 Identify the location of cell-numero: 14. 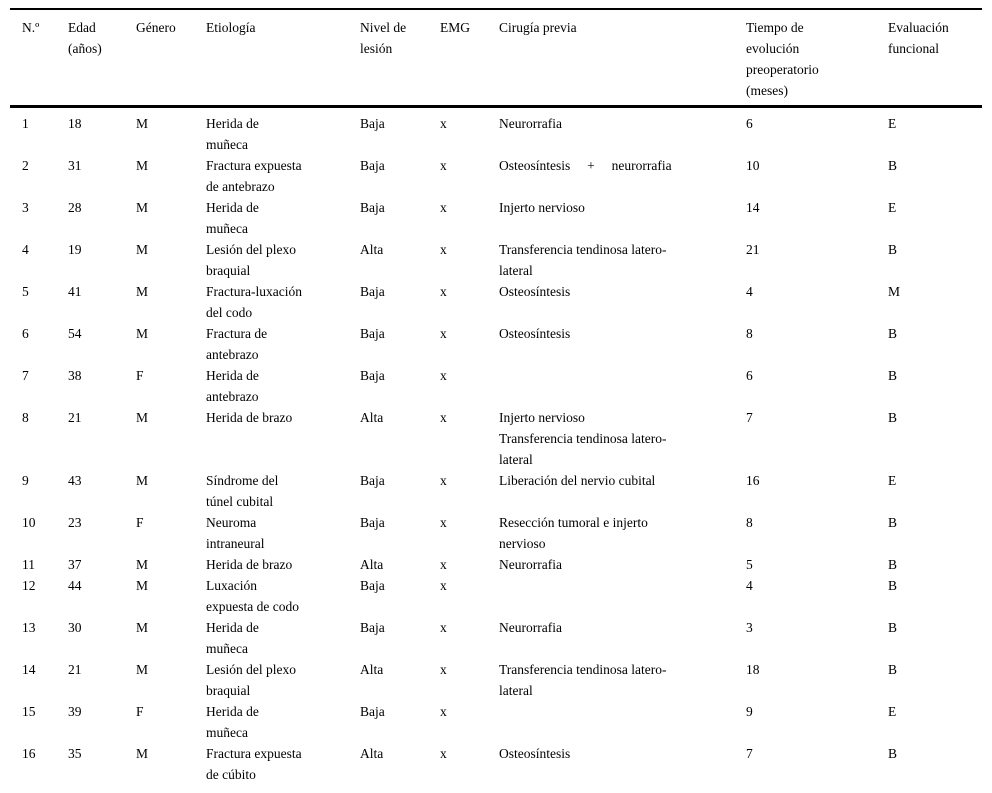
(29, 669).